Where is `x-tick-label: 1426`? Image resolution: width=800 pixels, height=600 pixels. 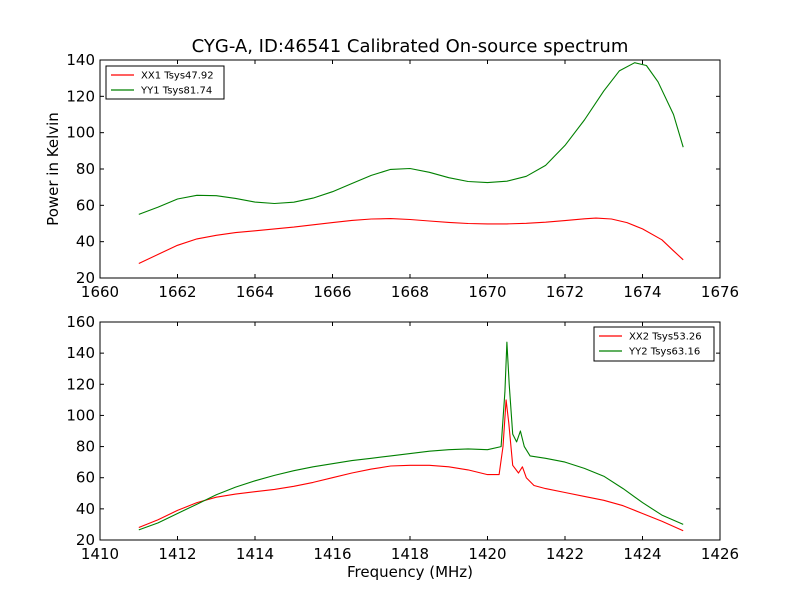 x-tick-label: 1426 is located at coordinates (720, 554).